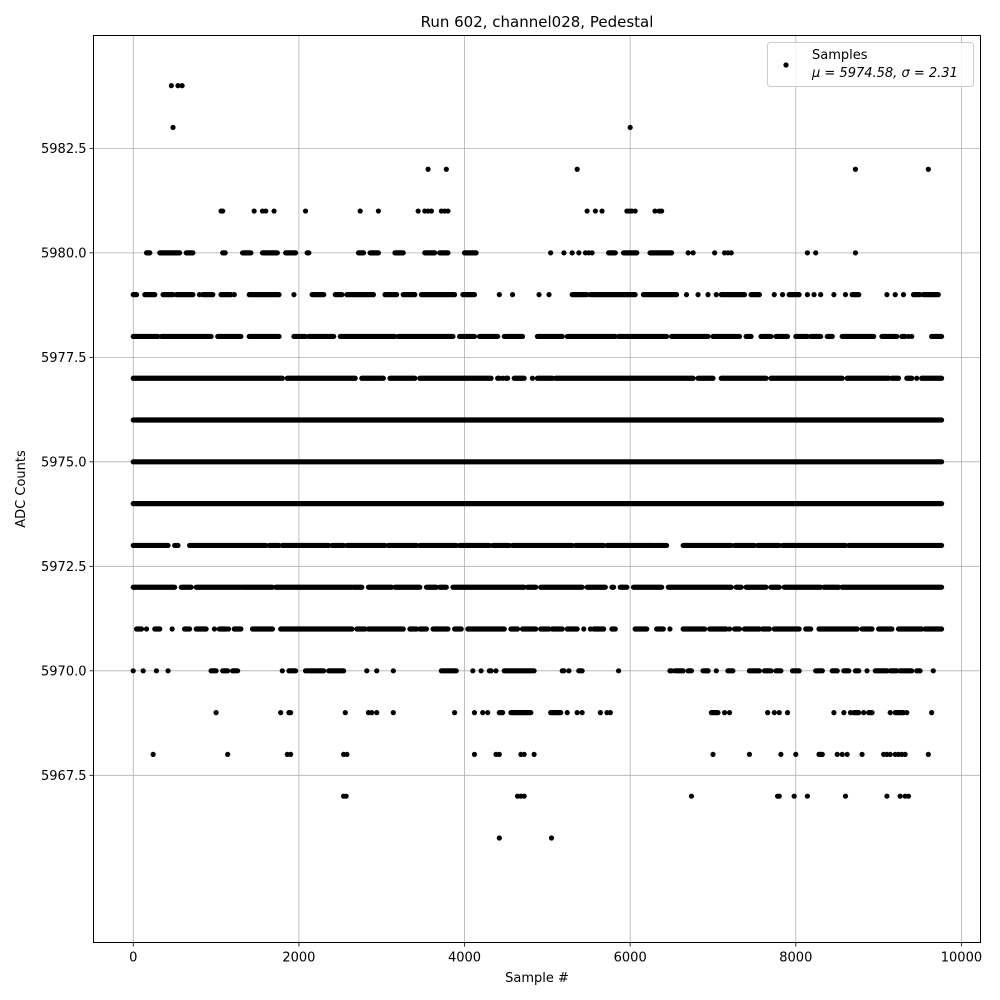 This screenshot has width=1000, height=1000. What do you see at coordinates (795, 958) in the screenshot?
I see `x-tick-label: 8000` at bounding box center [795, 958].